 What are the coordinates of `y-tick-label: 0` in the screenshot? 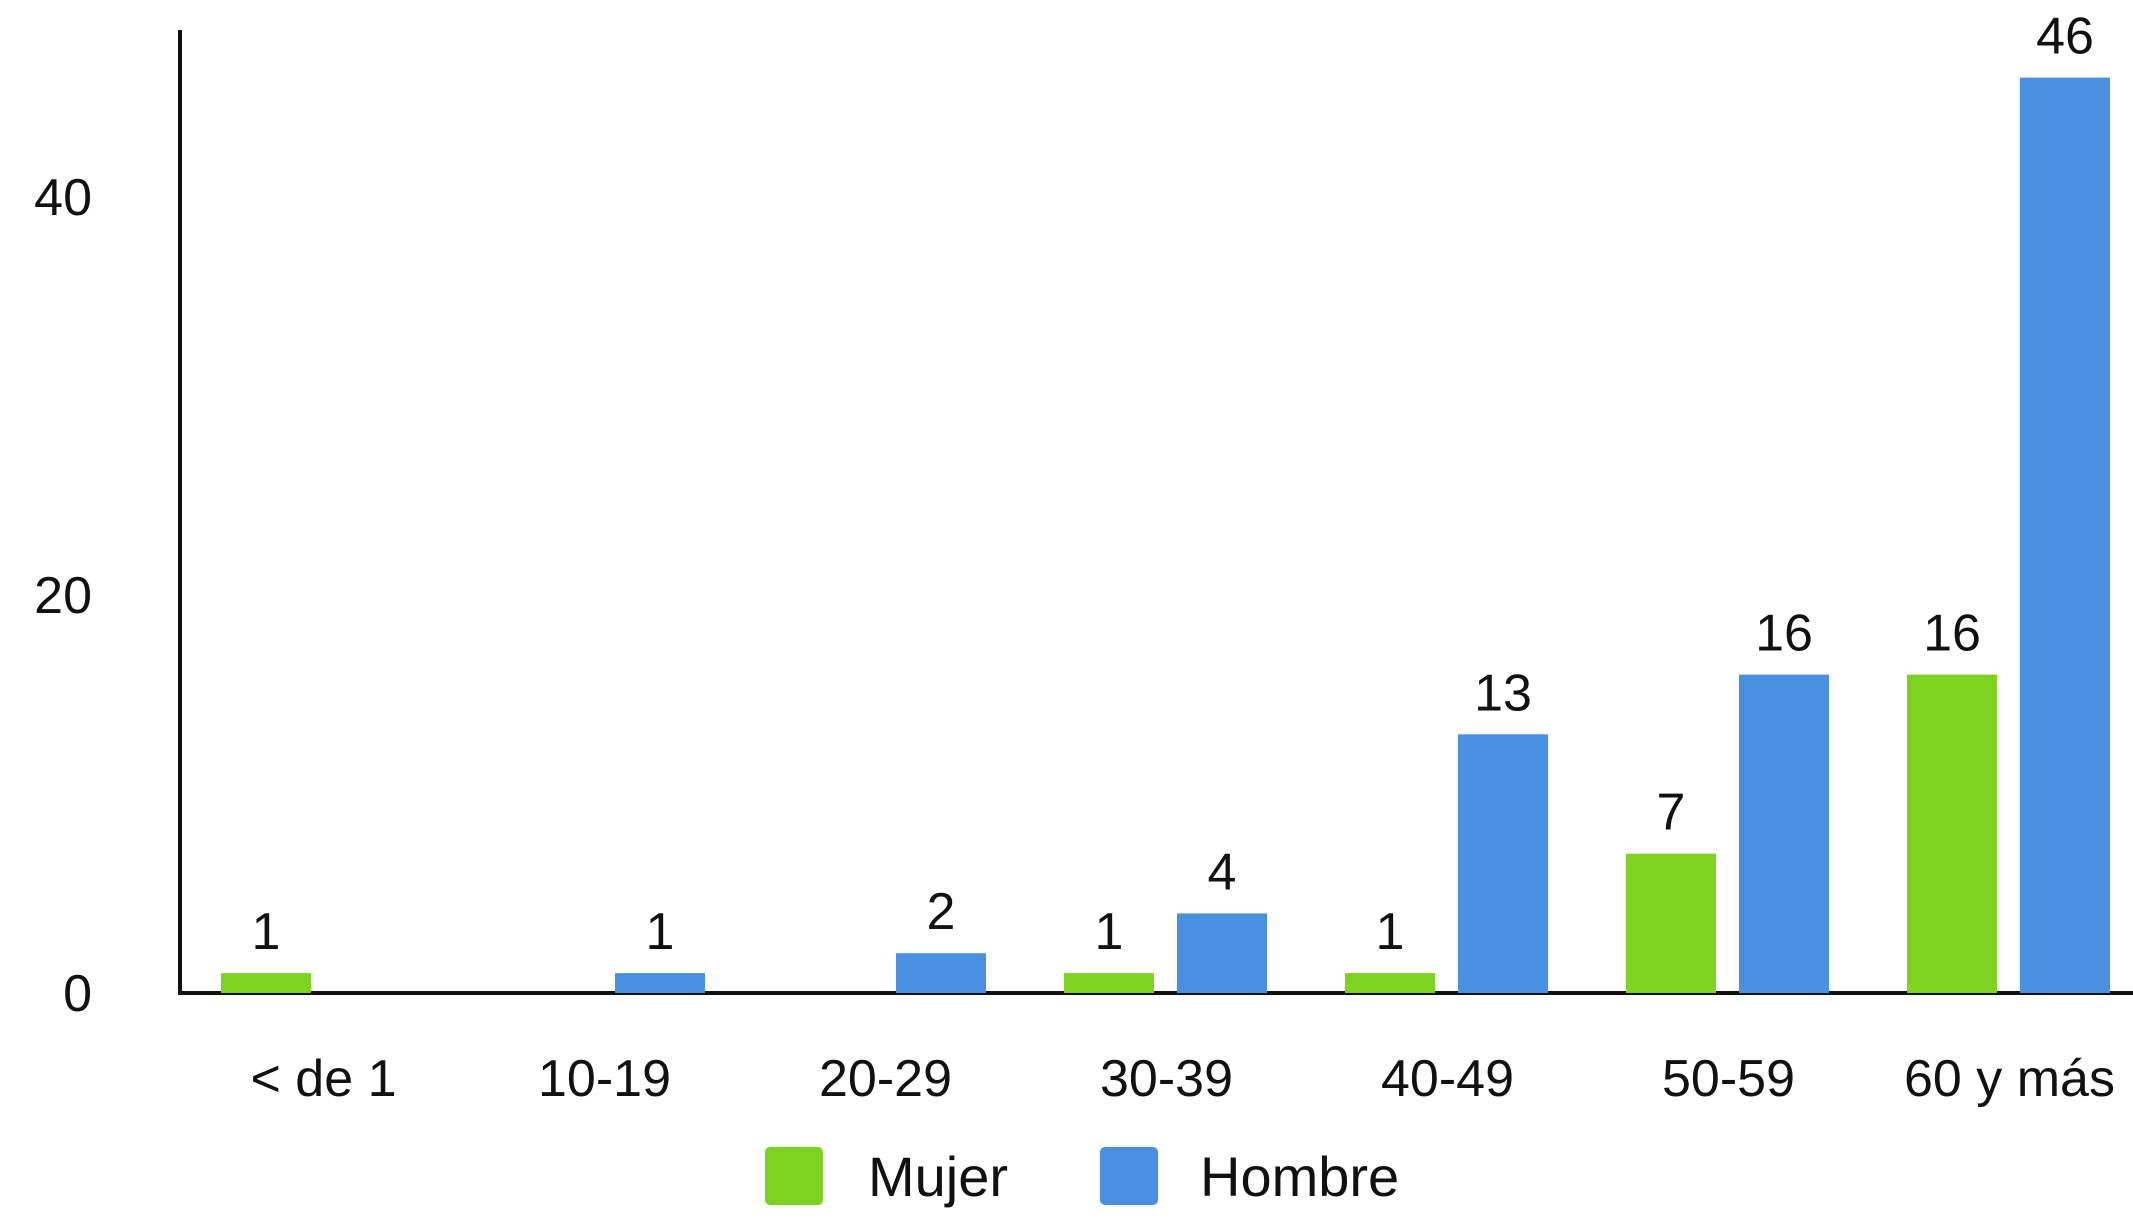 It's located at (77, 994).